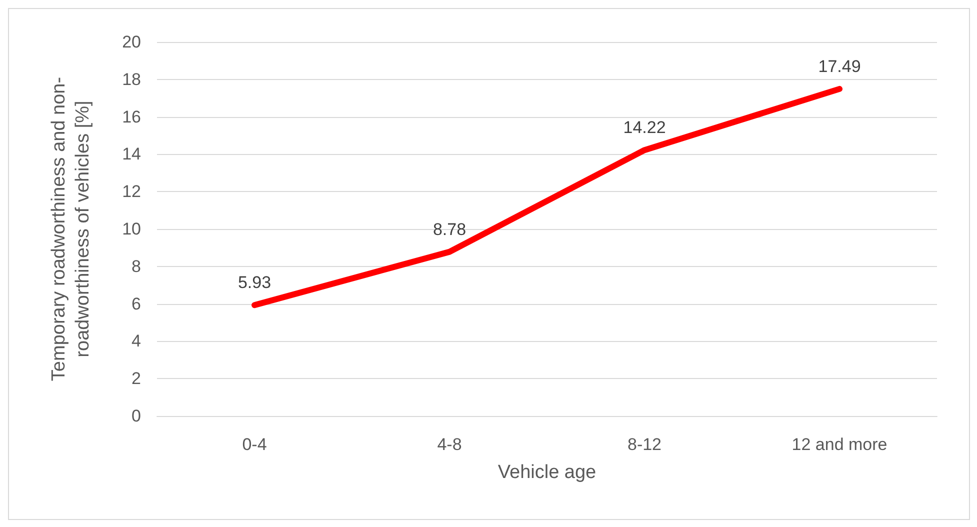  Describe the element at coordinates (136, 341) in the screenshot. I see `y-tick-label: 4` at that location.